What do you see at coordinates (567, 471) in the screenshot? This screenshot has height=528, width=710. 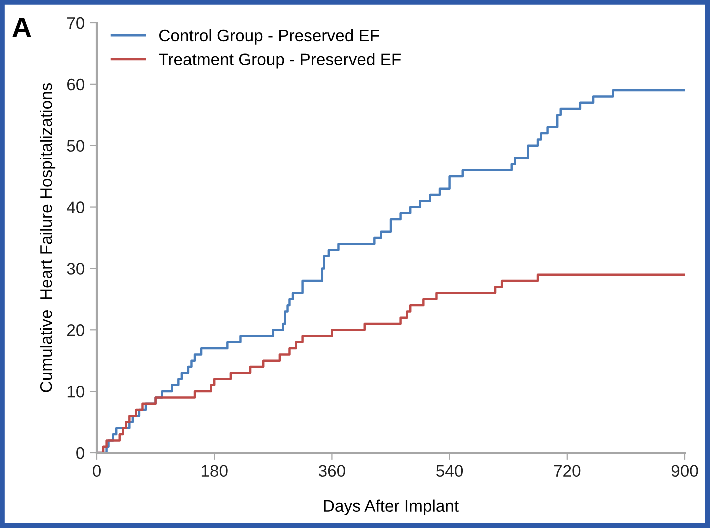 I see `x-tick-label: 720` at bounding box center [567, 471].